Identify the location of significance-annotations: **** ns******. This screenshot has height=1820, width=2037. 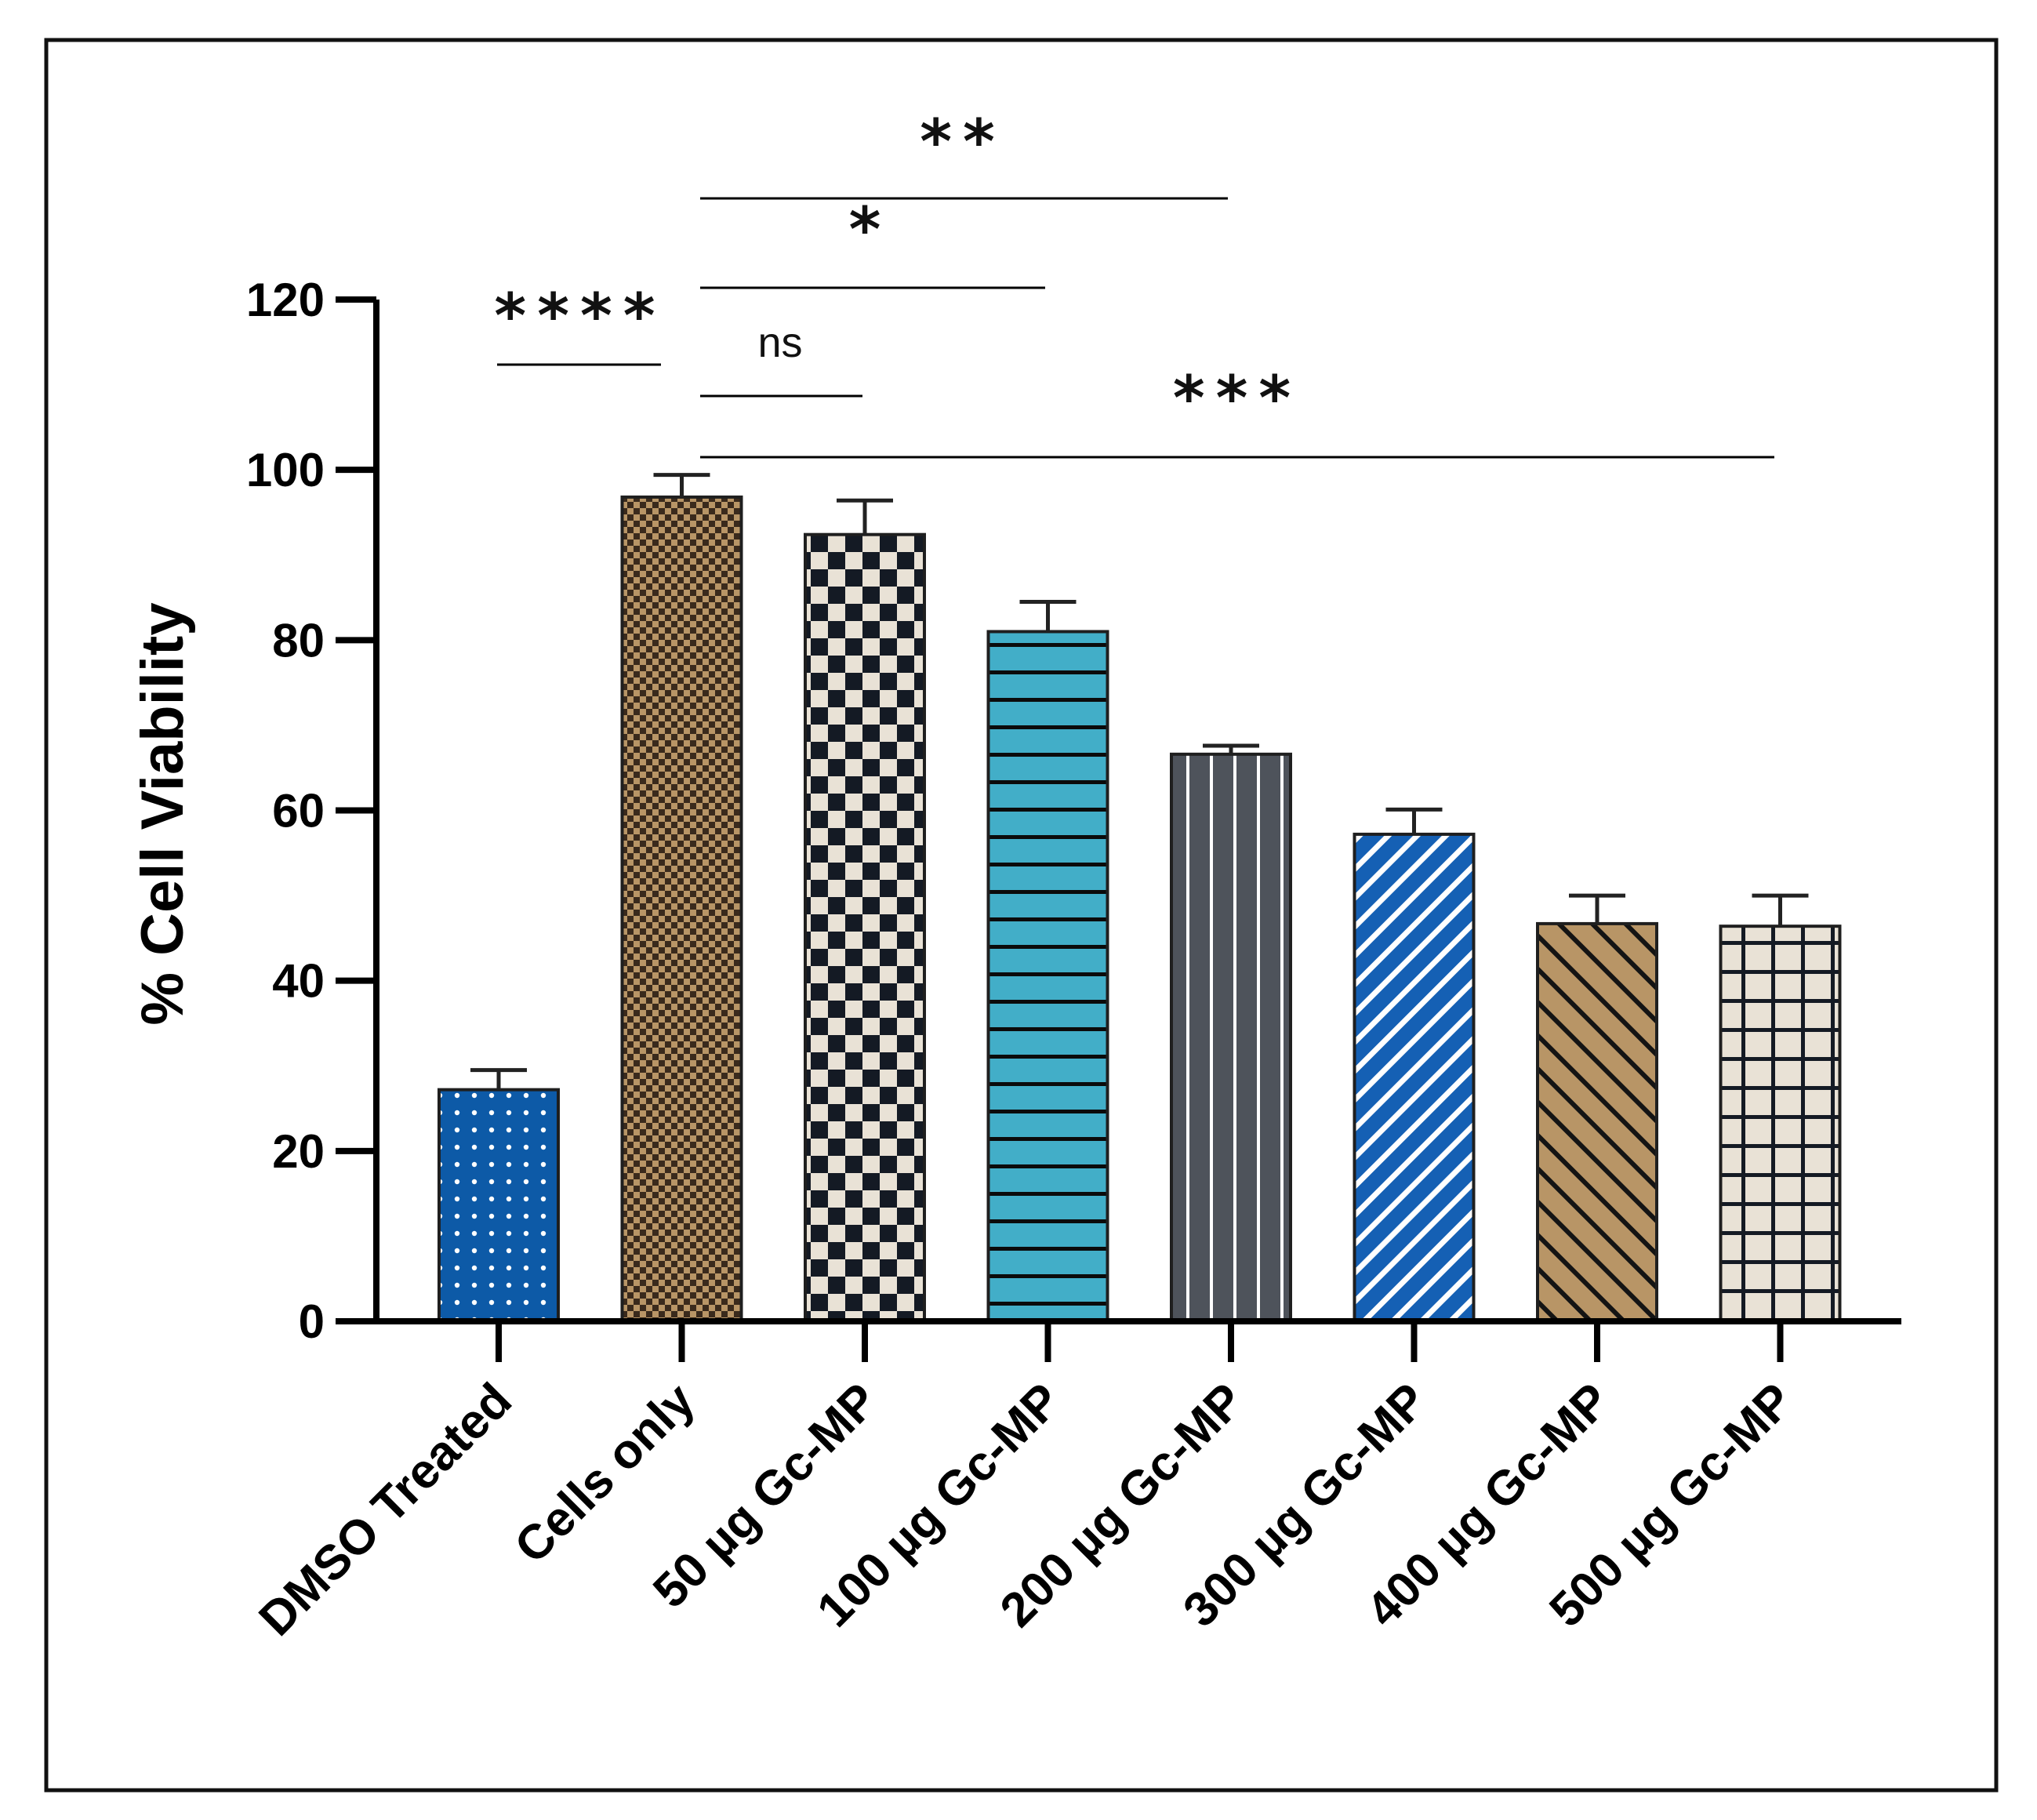
(1134, 283).